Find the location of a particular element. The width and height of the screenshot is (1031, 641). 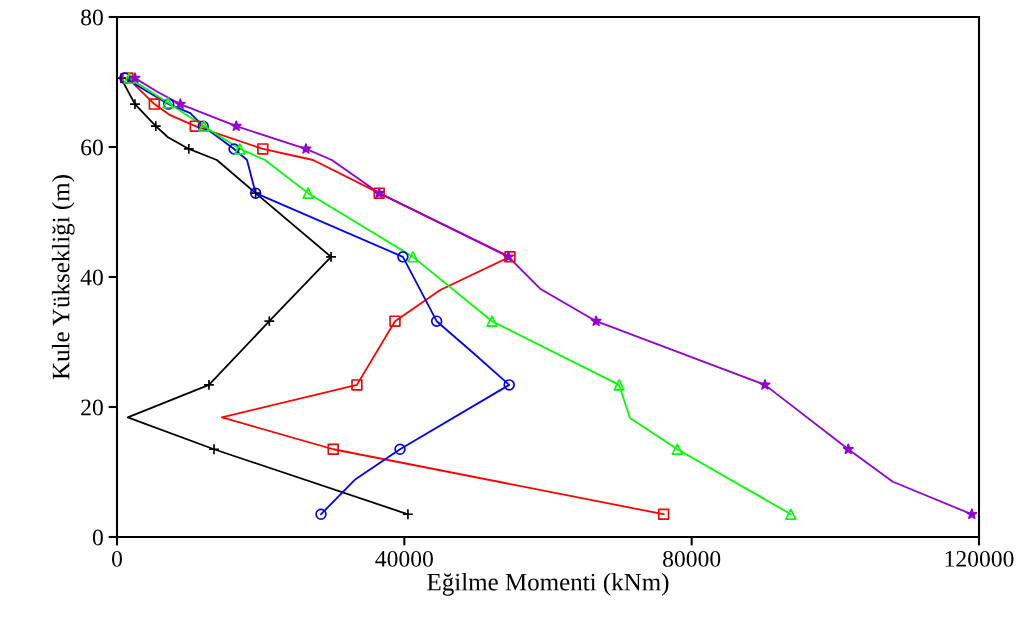

x-tick-label: 40000 is located at coordinates (404, 558).